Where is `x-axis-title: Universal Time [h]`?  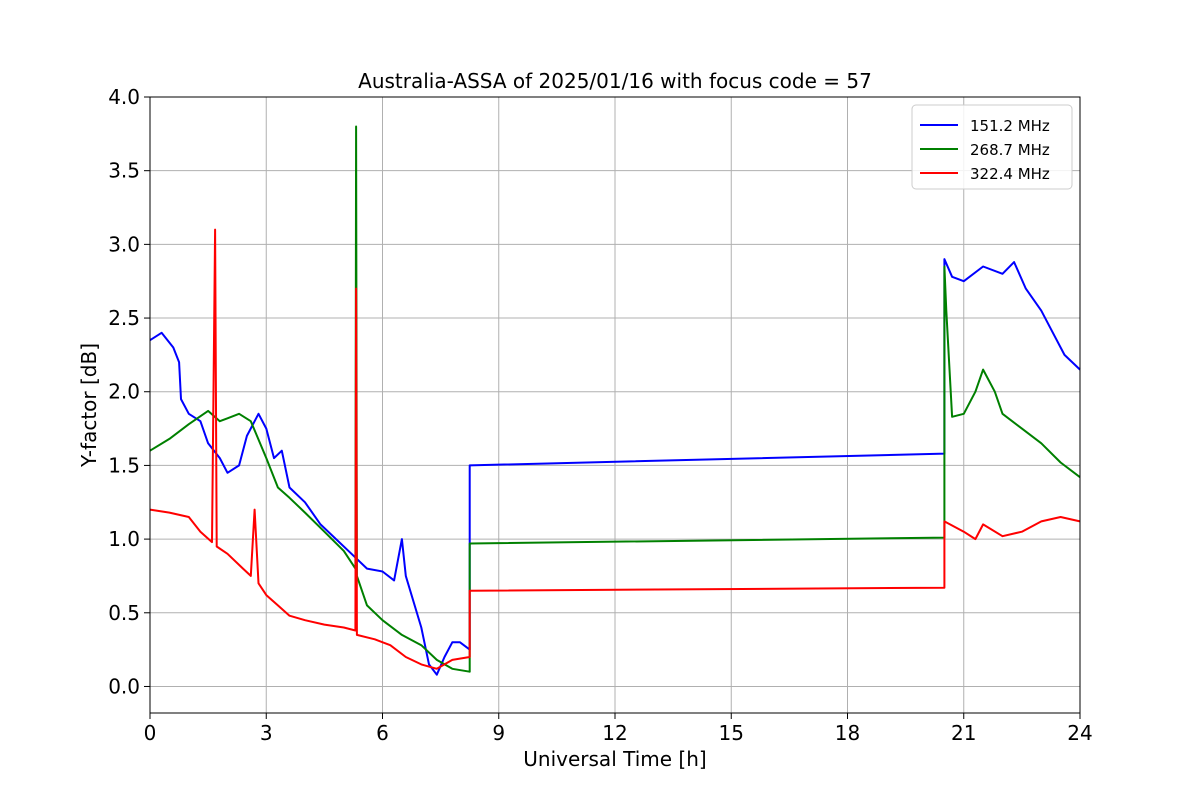
x-axis-title: Universal Time [h] is located at coordinates (614, 759).